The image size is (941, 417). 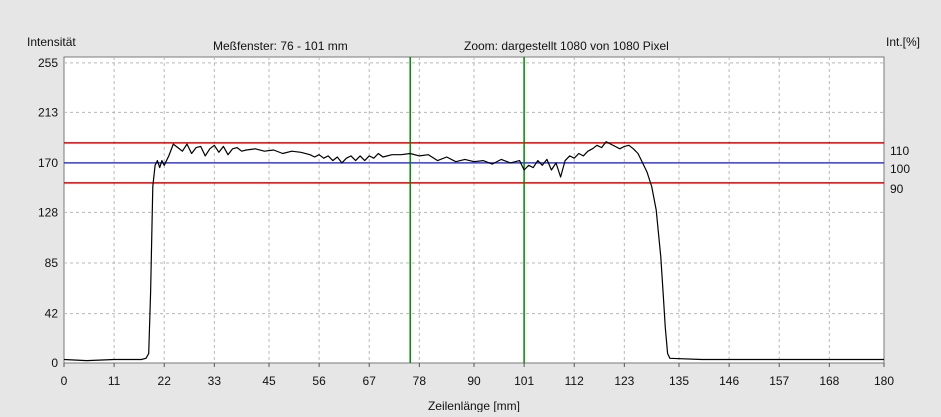 I want to click on y-axis-label: Intensität, so click(x=51, y=42).